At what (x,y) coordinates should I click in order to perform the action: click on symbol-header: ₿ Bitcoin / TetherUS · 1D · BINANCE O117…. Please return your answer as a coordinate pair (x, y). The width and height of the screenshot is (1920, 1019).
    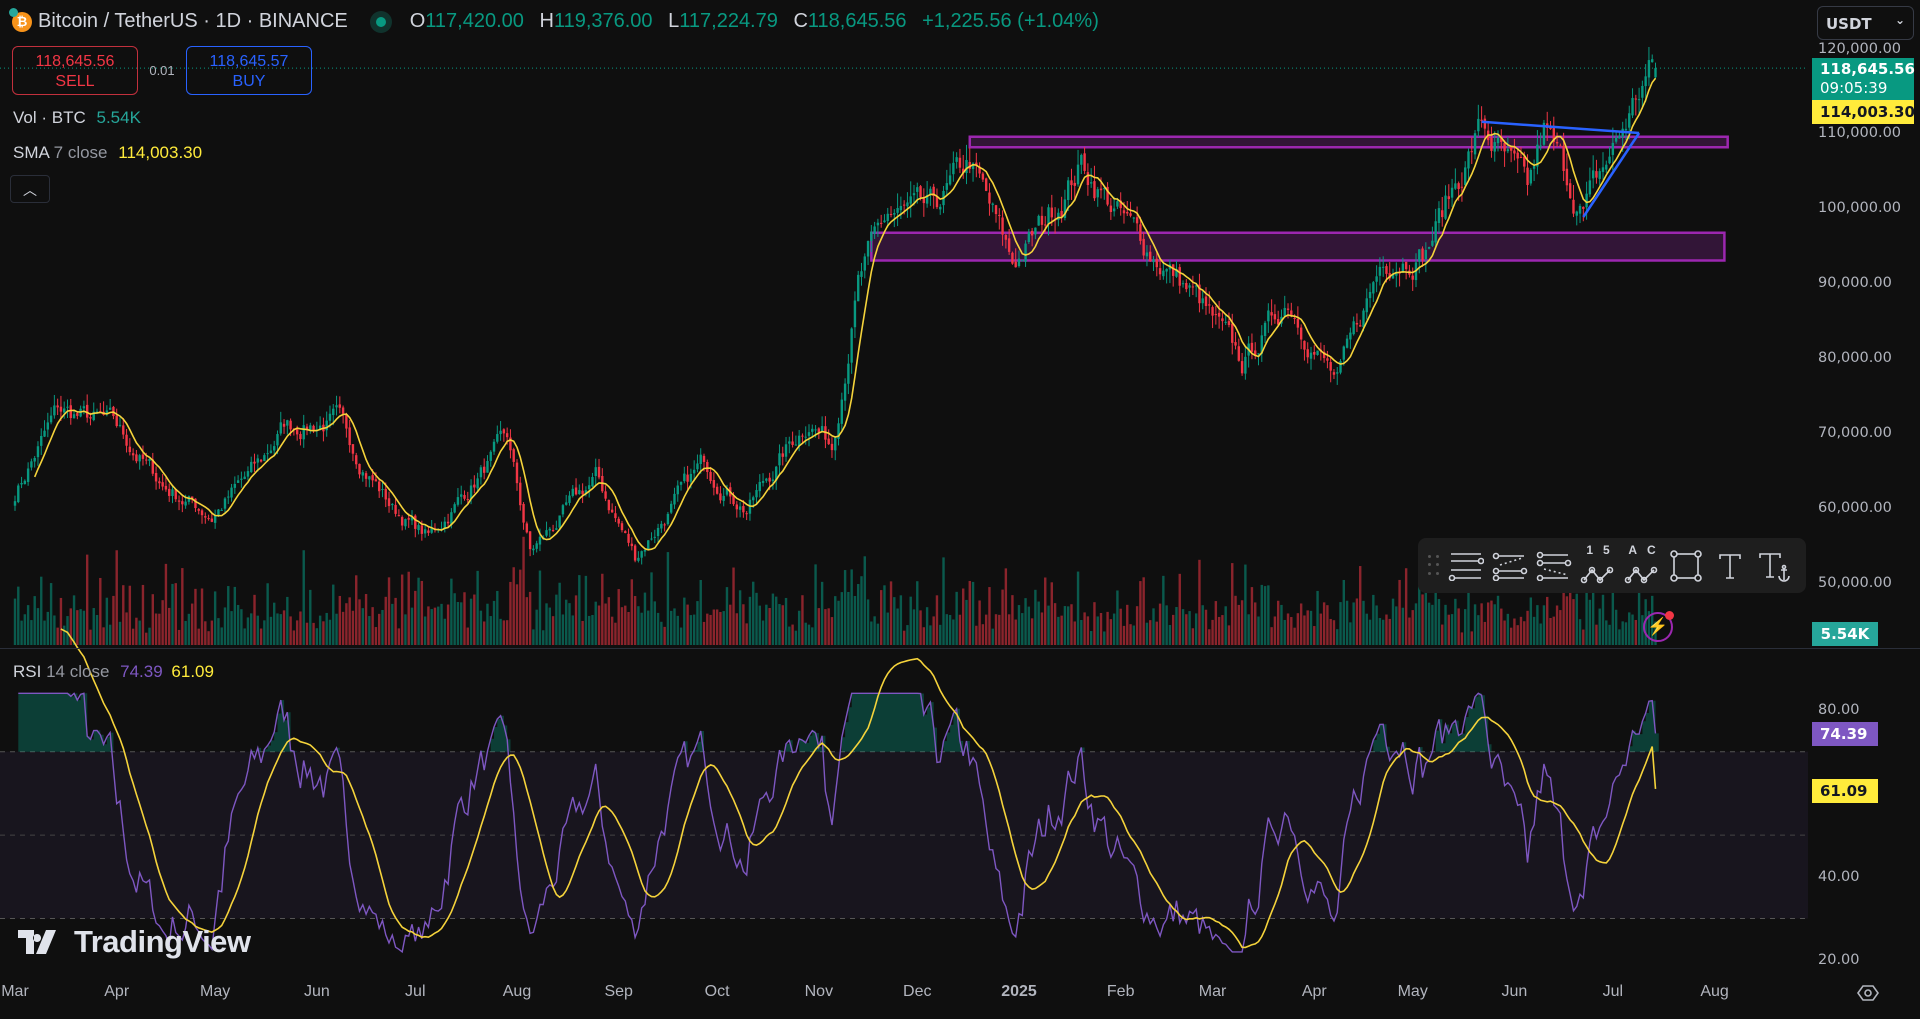
    Looking at the image, I should click on (554, 20).